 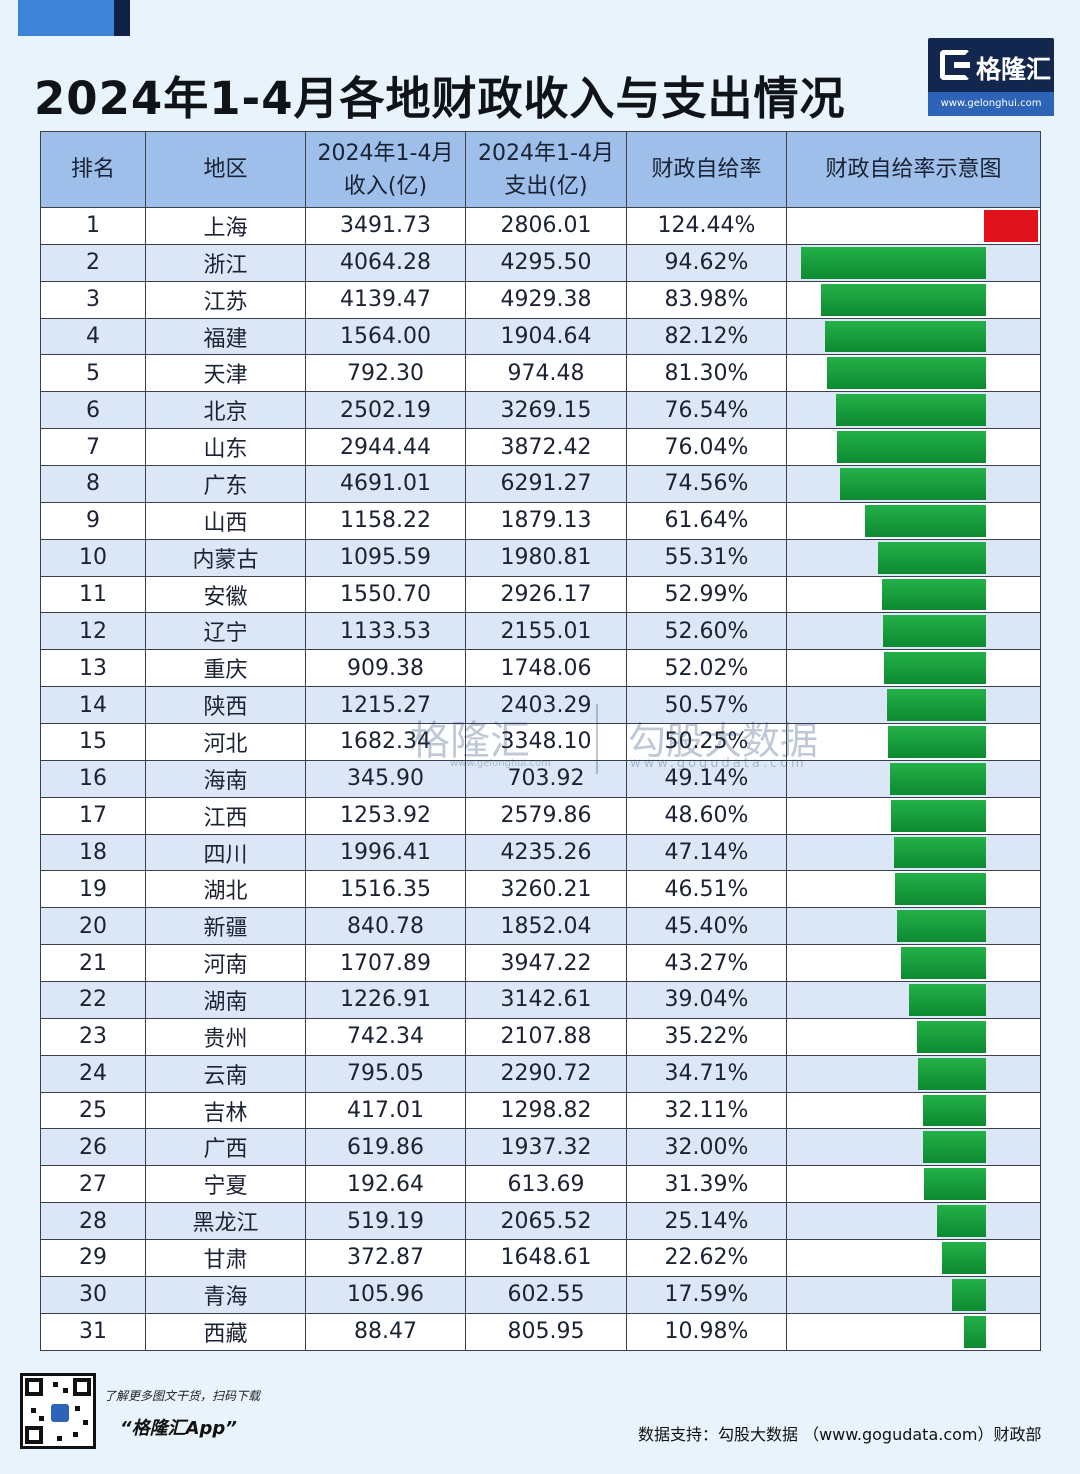 What do you see at coordinates (385, 1036) in the screenshot?
I see `income-cell: 742.34` at bounding box center [385, 1036].